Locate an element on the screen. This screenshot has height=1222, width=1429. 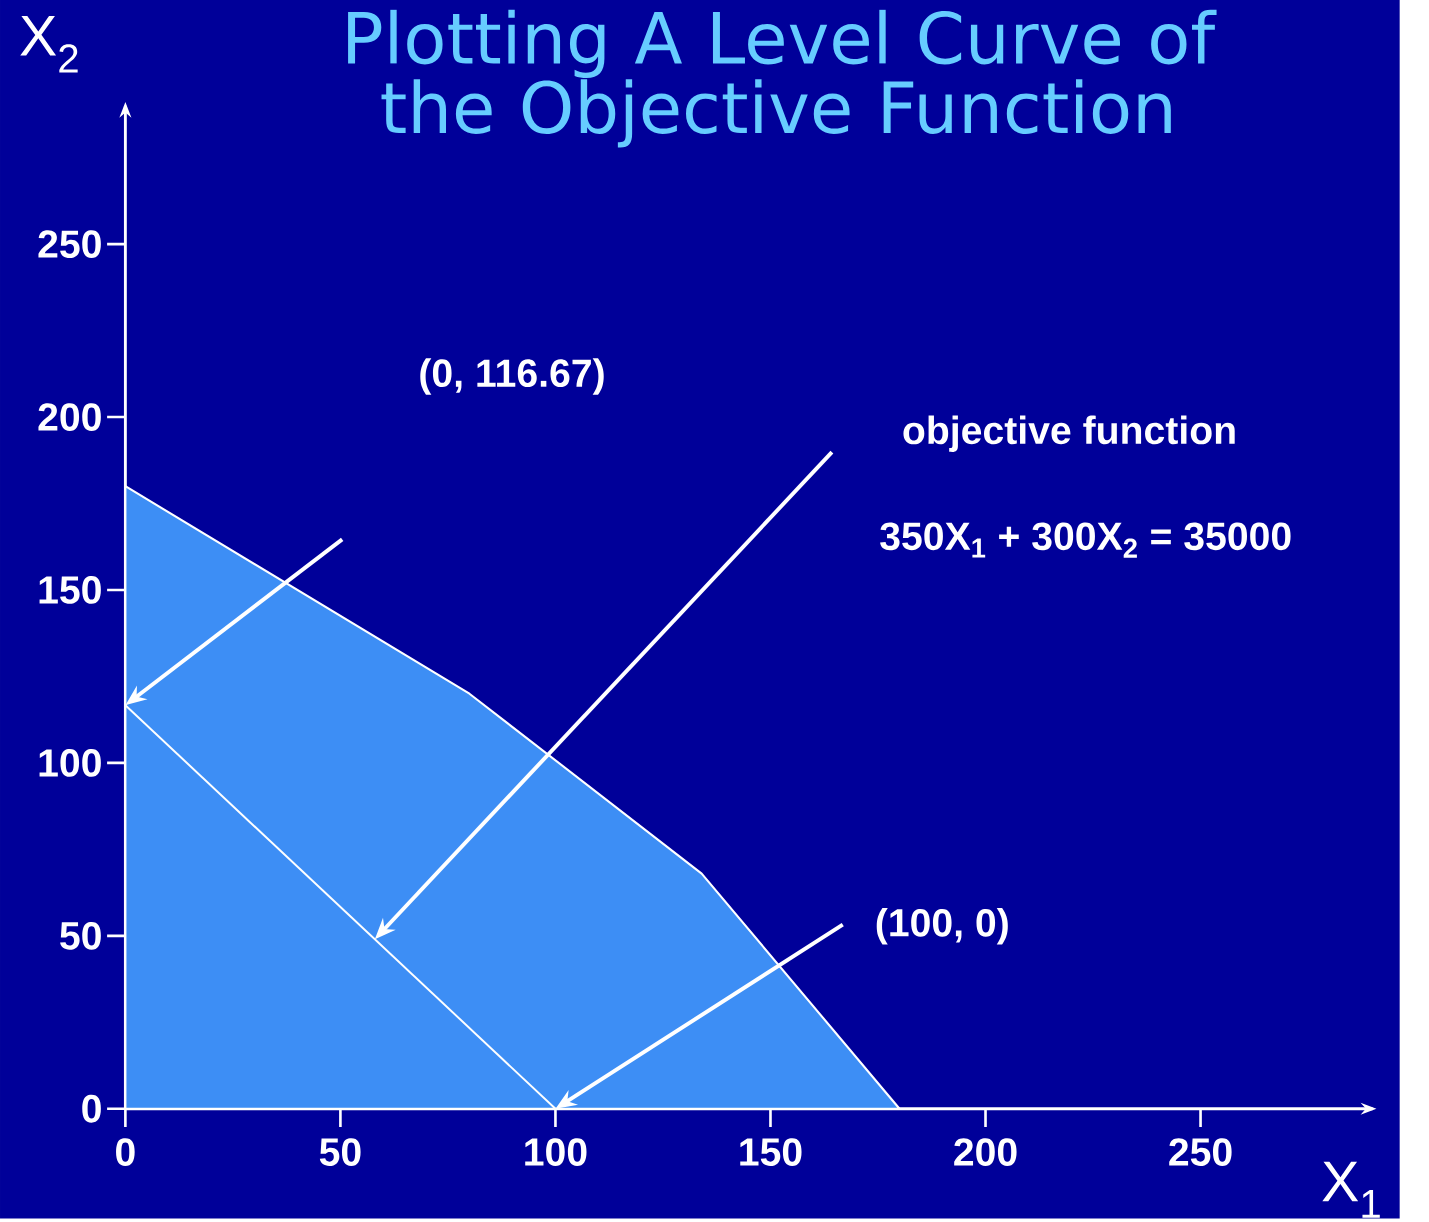
y-tick-label: 200 is located at coordinates (69, 417).